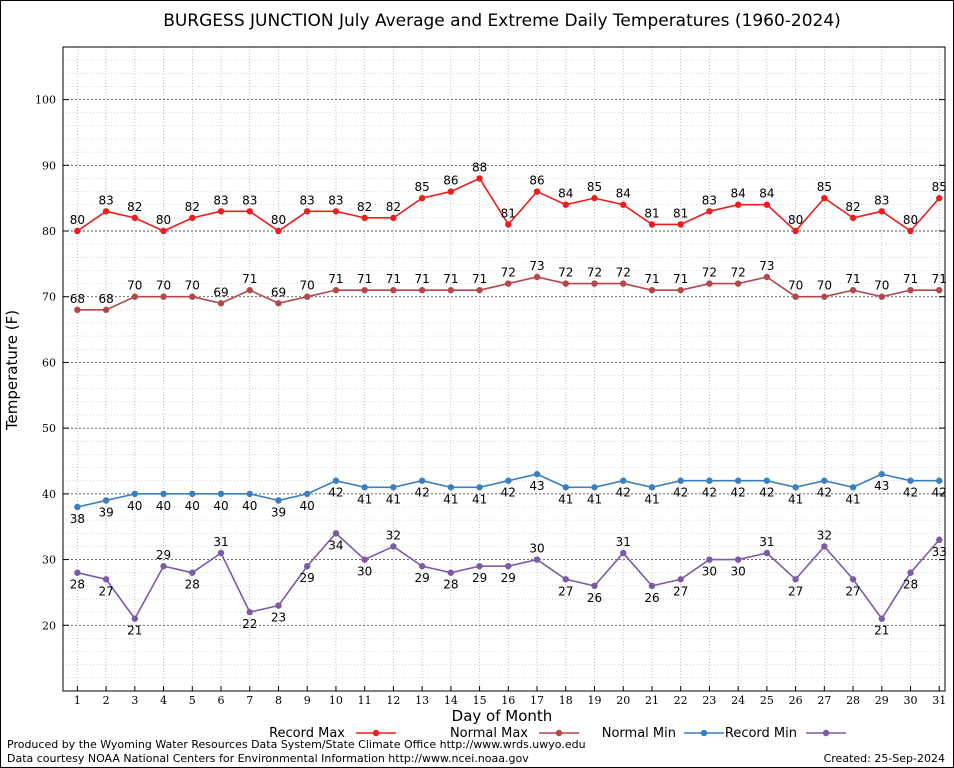 Image resolution: width=954 pixels, height=768 pixels. Describe the element at coordinates (594, 598) in the screenshot. I see `data-label-record-min: 26` at that location.